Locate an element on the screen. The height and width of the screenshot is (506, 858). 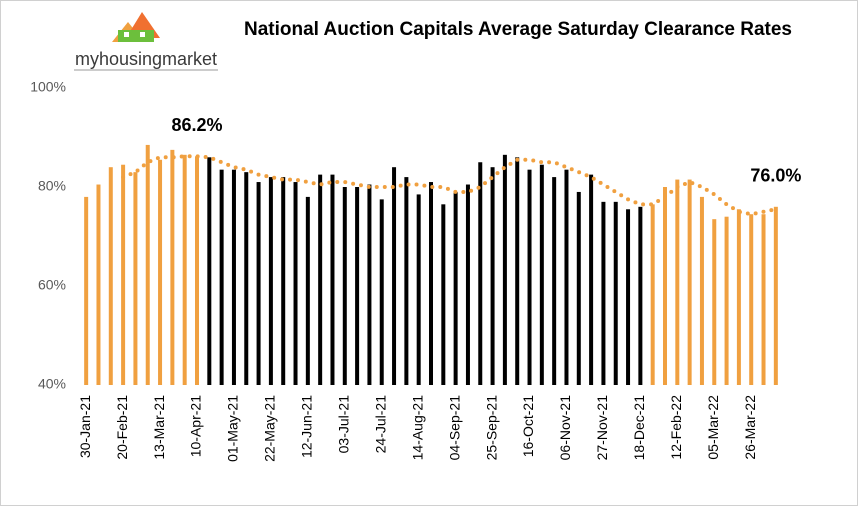
y-tick-label: 60% is located at coordinates (52, 285).